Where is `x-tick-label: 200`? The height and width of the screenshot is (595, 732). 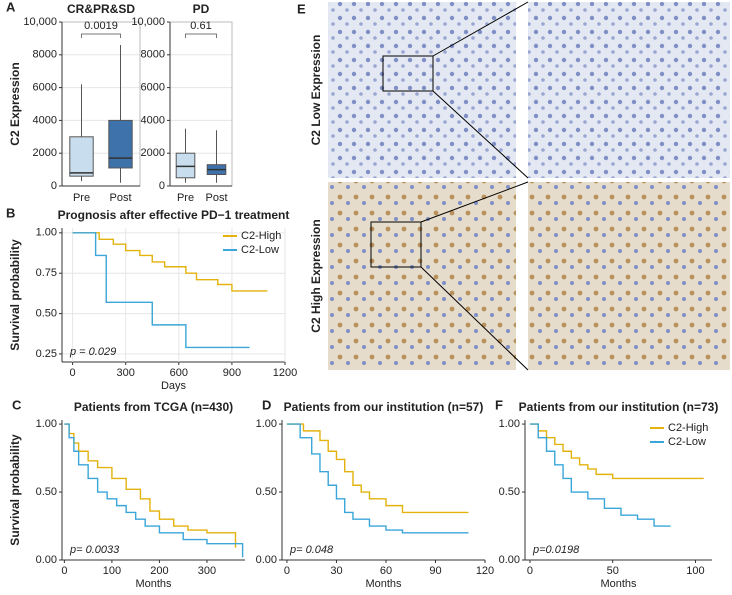 x-tick-label: 200 is located at coordinates (159, 571).